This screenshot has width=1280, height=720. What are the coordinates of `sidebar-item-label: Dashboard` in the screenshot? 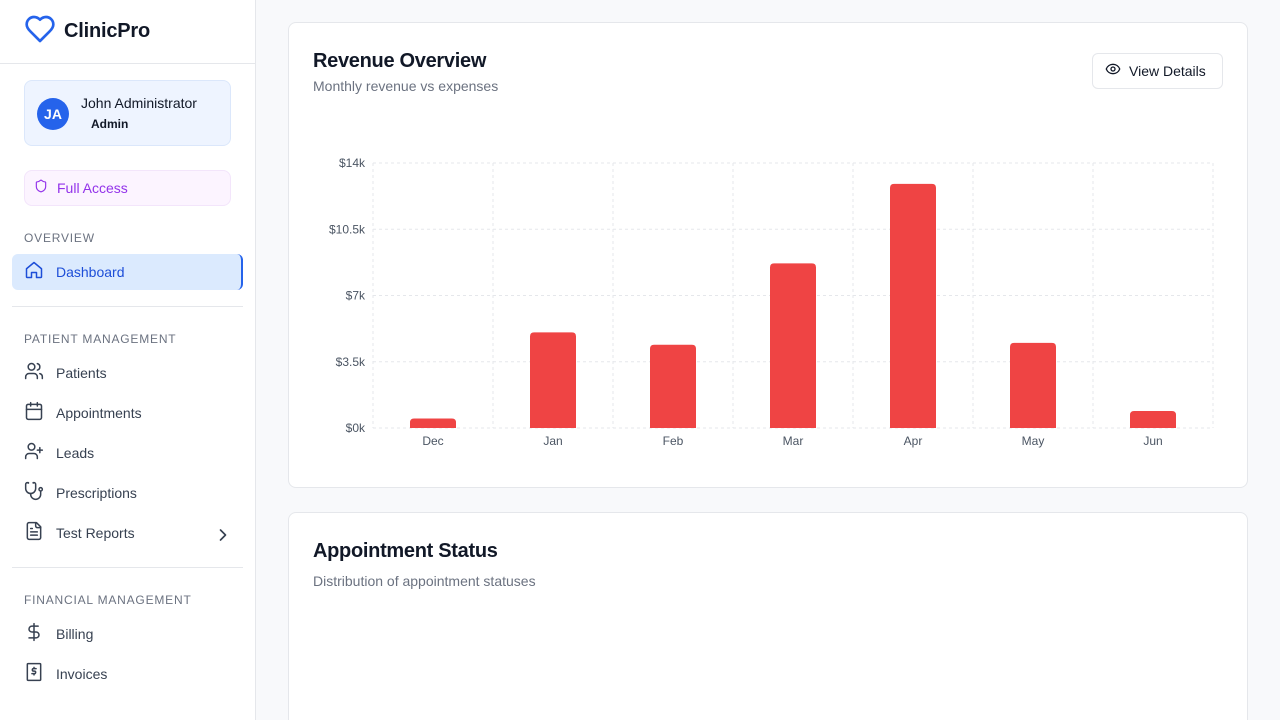 It's located at (90, 272).